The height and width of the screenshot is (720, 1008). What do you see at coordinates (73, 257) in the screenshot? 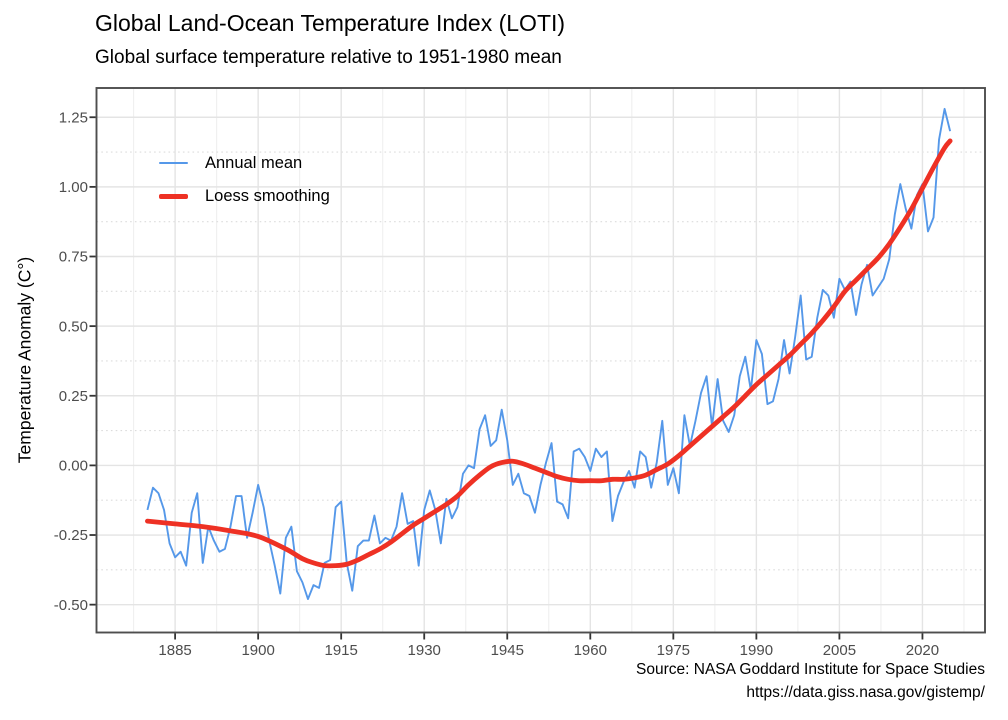
I see `svg-text: 0.75` at bounding box center [73, 257].